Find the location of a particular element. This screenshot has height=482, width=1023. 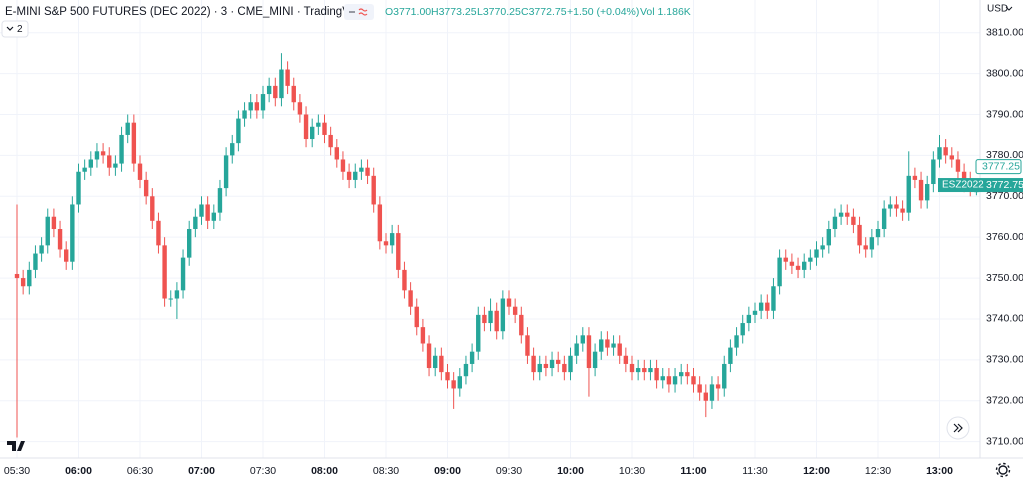

x-tick-label: 07:00 is located at coordinates (201, 471).